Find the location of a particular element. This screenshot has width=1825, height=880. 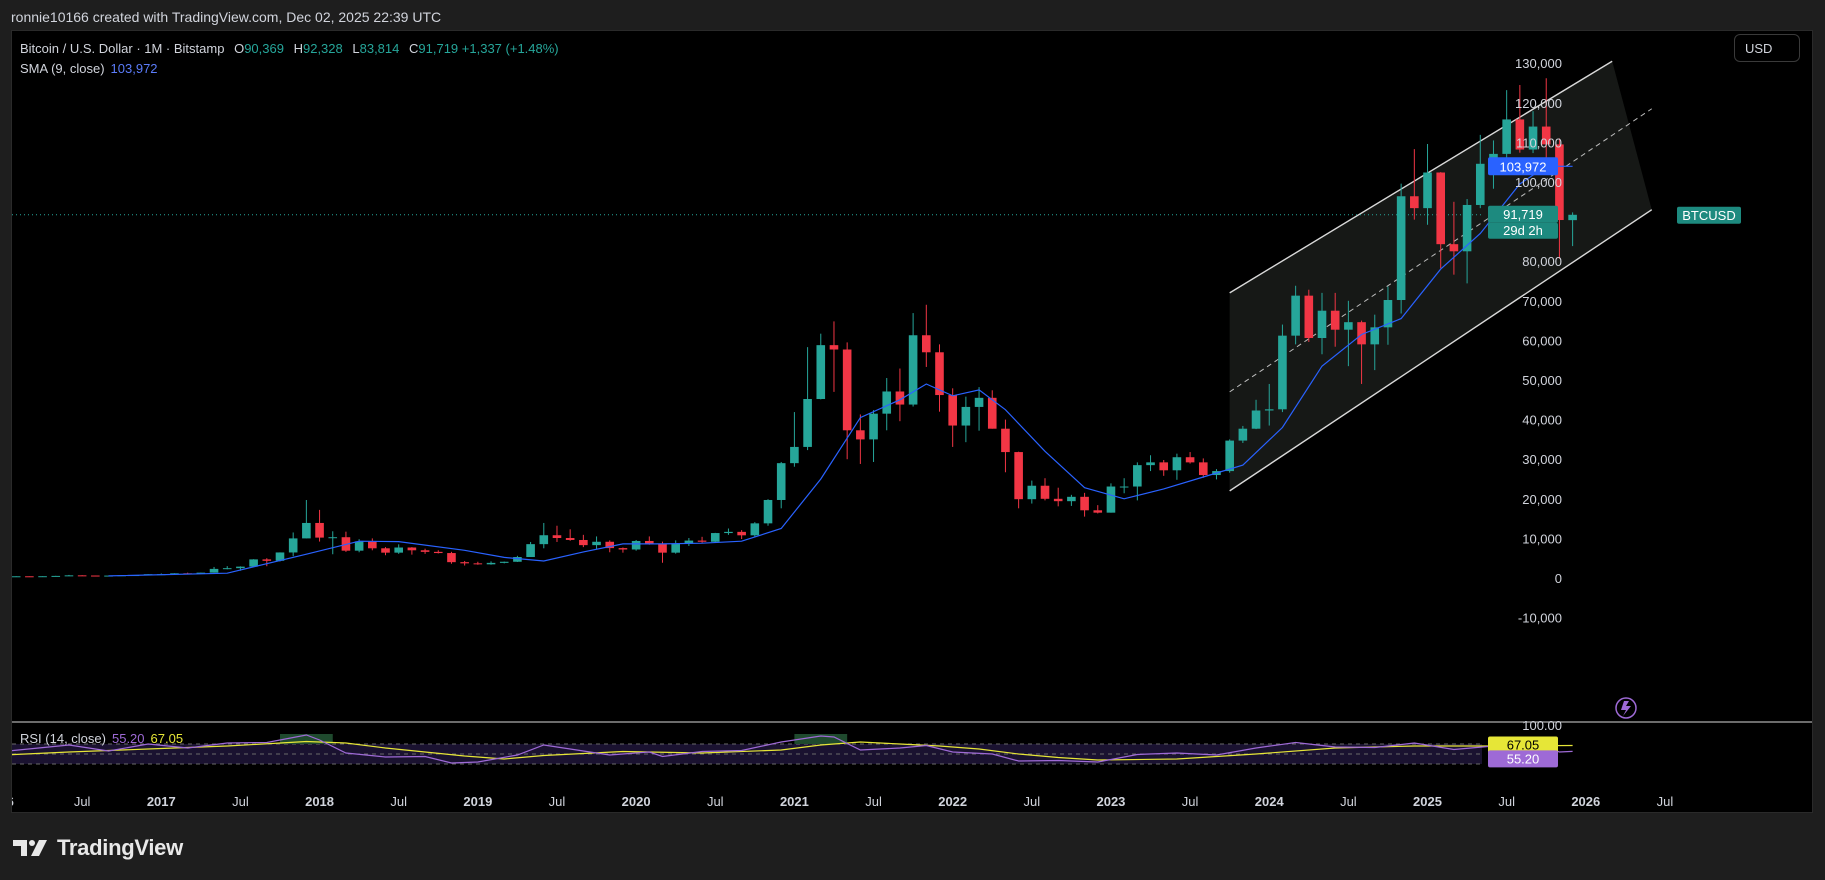

sma-label: SMA (9, close) is located at coordinates (62, 68).